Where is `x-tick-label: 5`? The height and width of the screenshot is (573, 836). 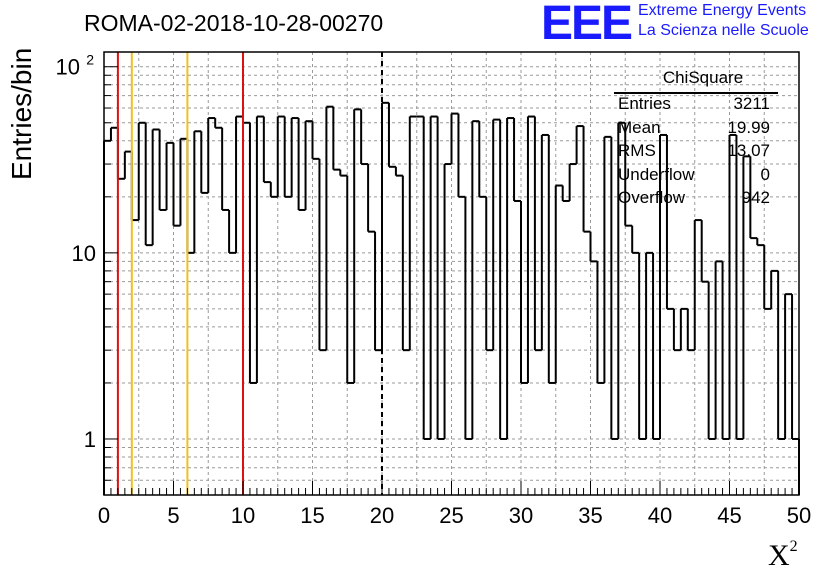
x-tick-label: 5 is located at coordinates (173, 515).